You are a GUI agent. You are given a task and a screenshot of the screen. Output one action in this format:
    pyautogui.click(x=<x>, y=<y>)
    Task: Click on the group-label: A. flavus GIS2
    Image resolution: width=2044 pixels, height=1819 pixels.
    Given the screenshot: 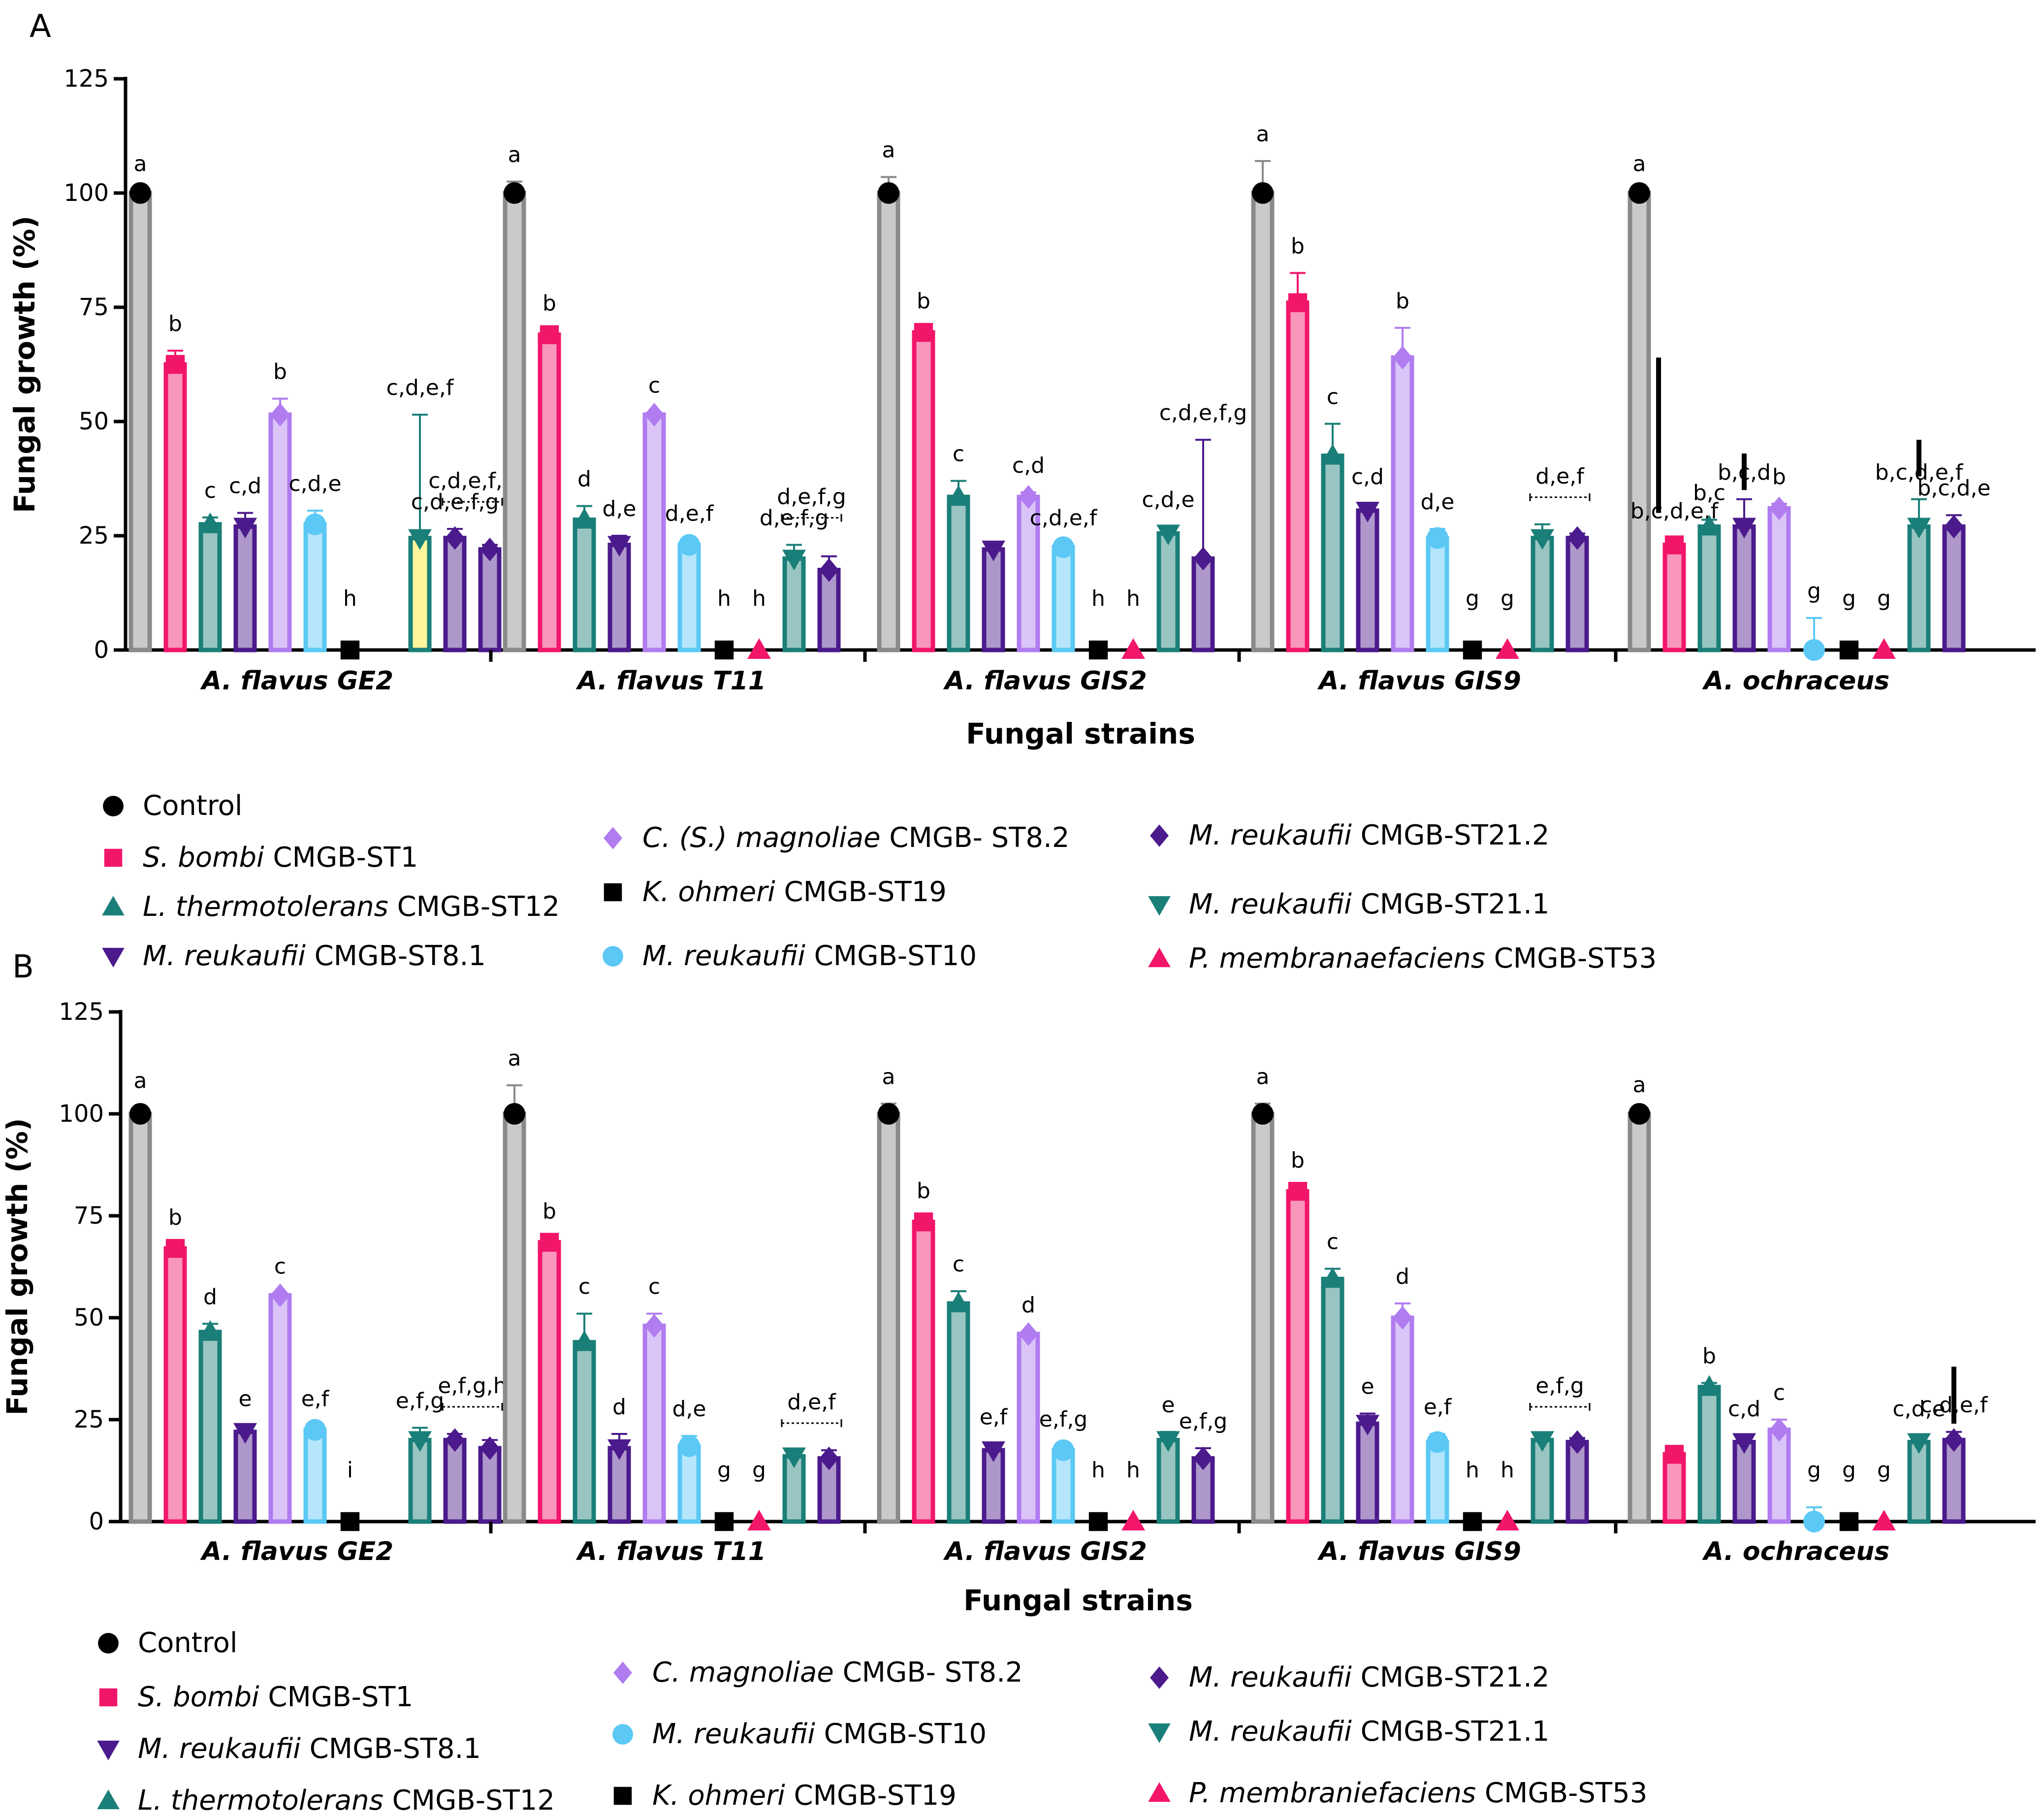 What is the action you would take?
    pyautogui.click(x=1045, y=1551)
    